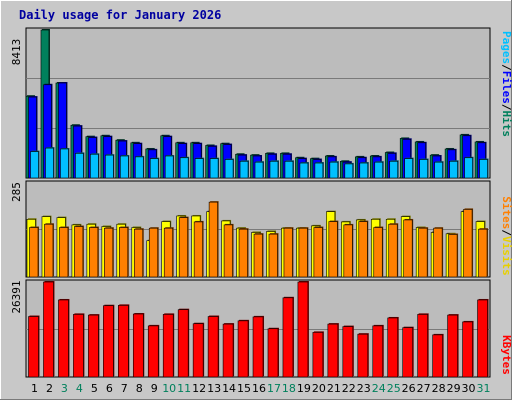 Image resolution: width=512 pixels, height=400 pixels. I want to click on legend-hits-files-pages: Pages/Files/Hits, so click(506, 84).